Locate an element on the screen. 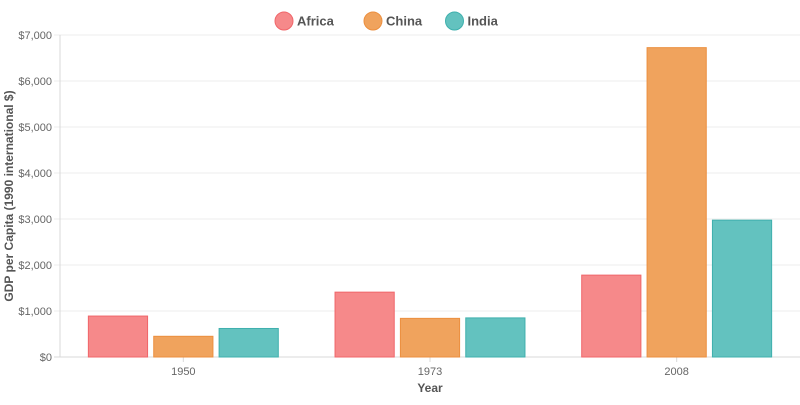  x-tick-label: 2008 is located at coordinates (676, 372).